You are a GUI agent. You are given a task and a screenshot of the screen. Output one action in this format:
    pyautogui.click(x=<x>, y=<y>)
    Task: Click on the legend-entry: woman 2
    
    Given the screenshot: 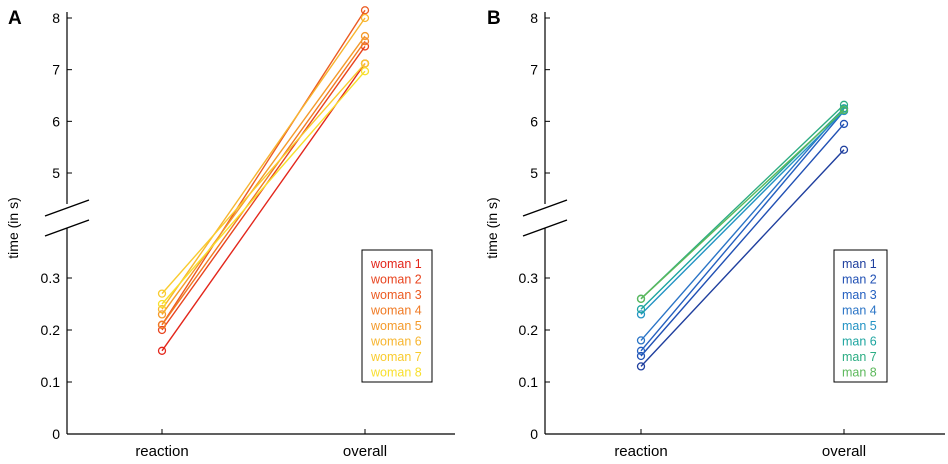 What is the action you would take?
    pyautogui.click(x=396, y=280)
    